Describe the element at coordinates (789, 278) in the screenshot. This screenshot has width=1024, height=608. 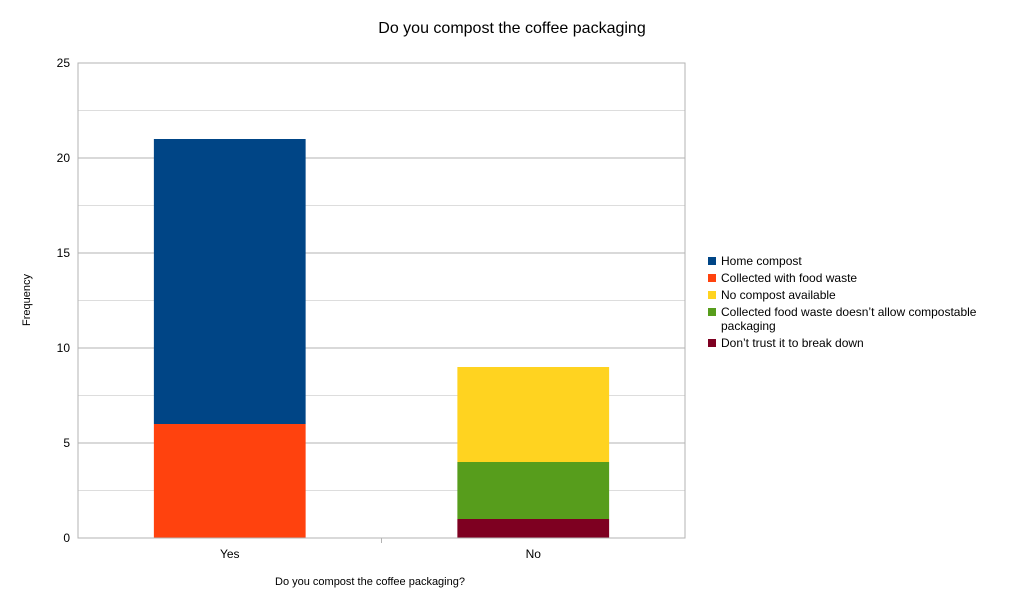
I see `legend-label: Collected with food waste` at that location.